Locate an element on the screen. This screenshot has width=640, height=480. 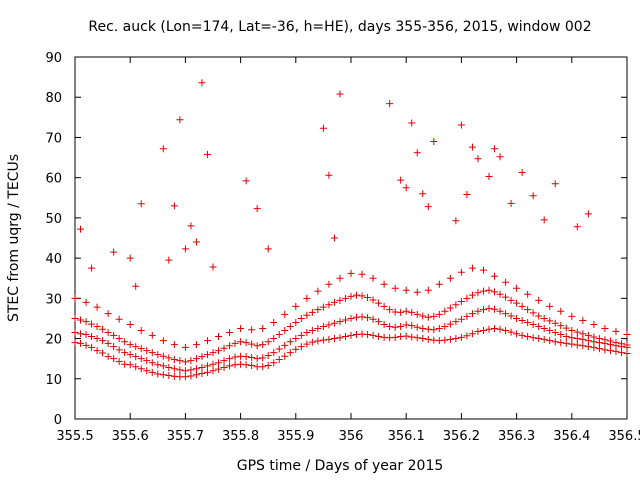
y-tick-label: 0 is located at coordinates (58, 420).